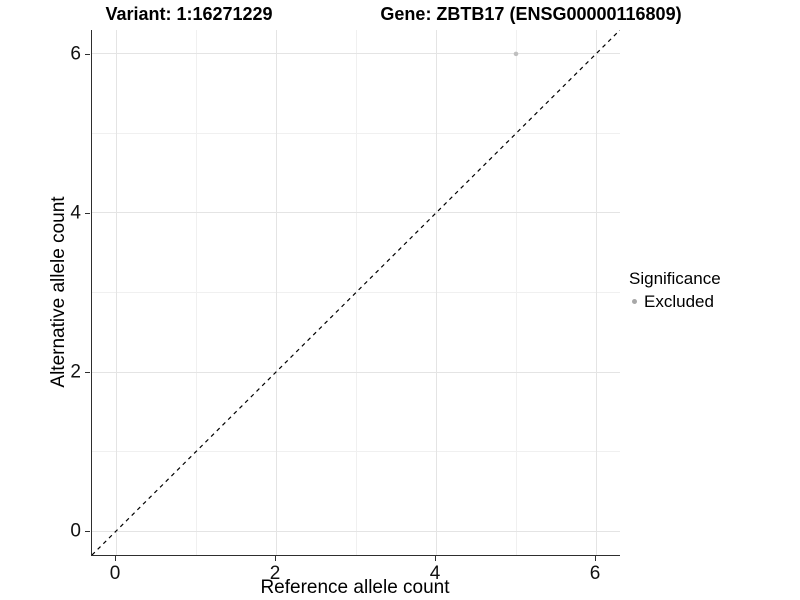  What do you see at coordinates (75, 372) in the screenshot?
I see `y-axis-tick-label: 2` at bounding box center [75, 372].